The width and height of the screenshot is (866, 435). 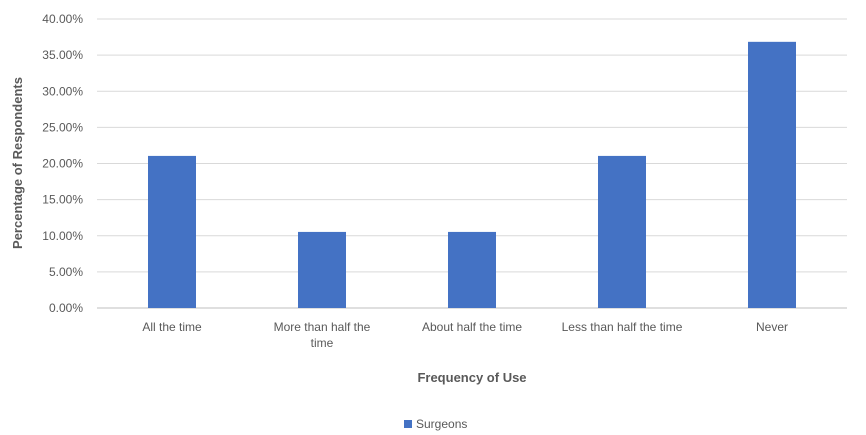 What do you see at coordinates (17, 163) in the screenshot?
I see `y-axis-title: Percentage of Respondents` at bounding box center [17, 163].